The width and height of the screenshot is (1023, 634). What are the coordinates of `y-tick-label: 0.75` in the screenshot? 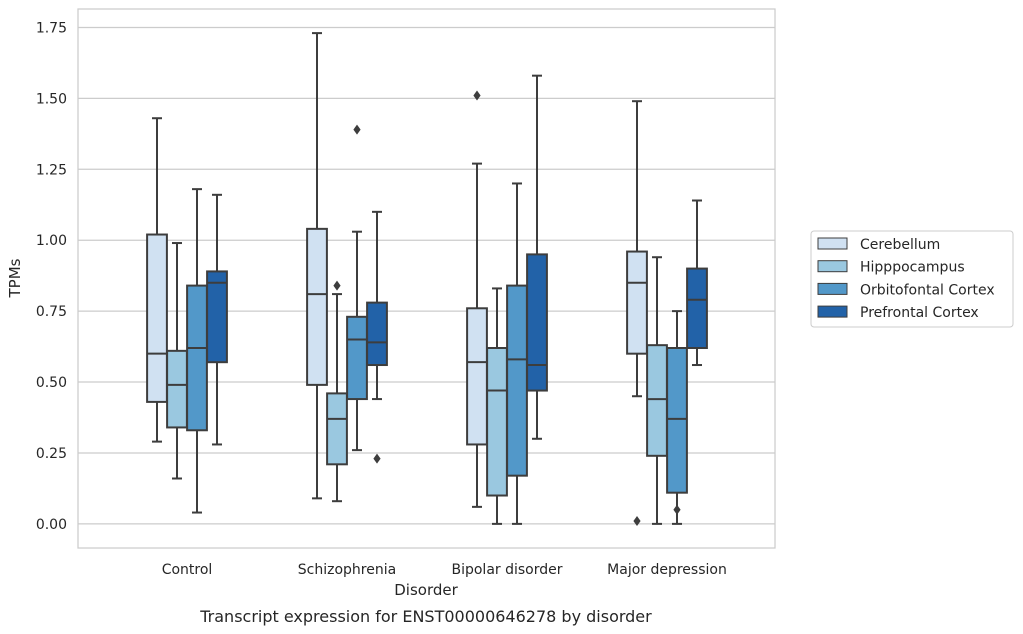 It's located at (51, 312).